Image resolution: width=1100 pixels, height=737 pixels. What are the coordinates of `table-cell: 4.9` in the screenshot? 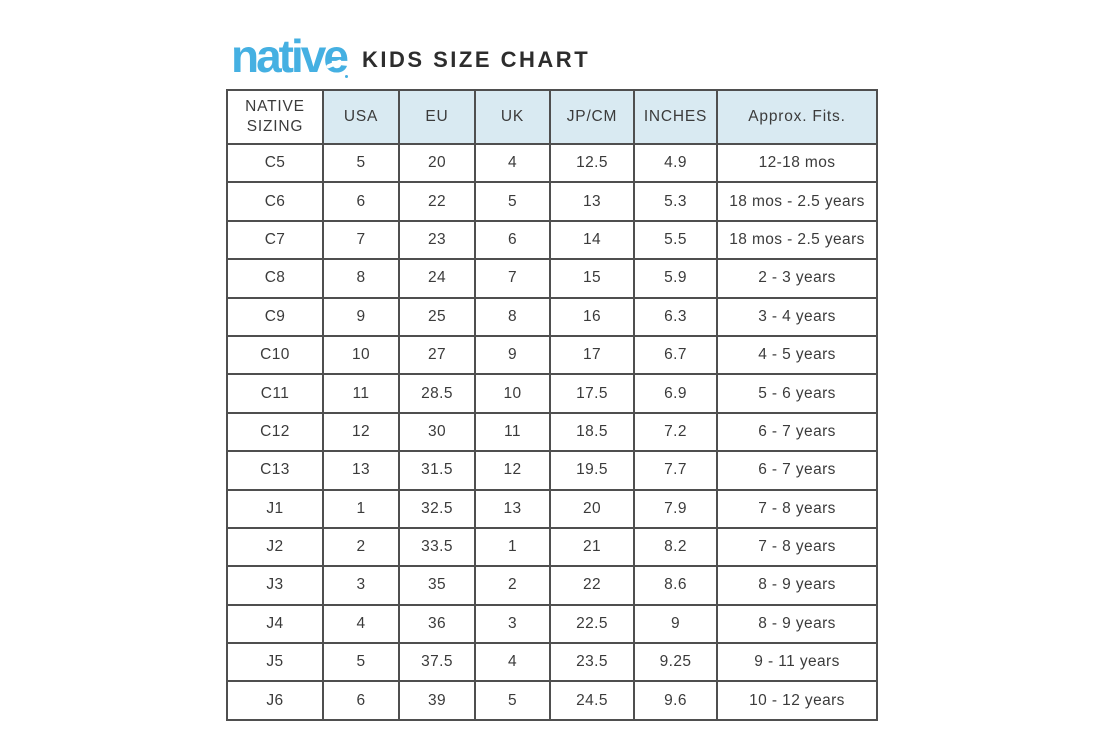 It's located at (675, 163).